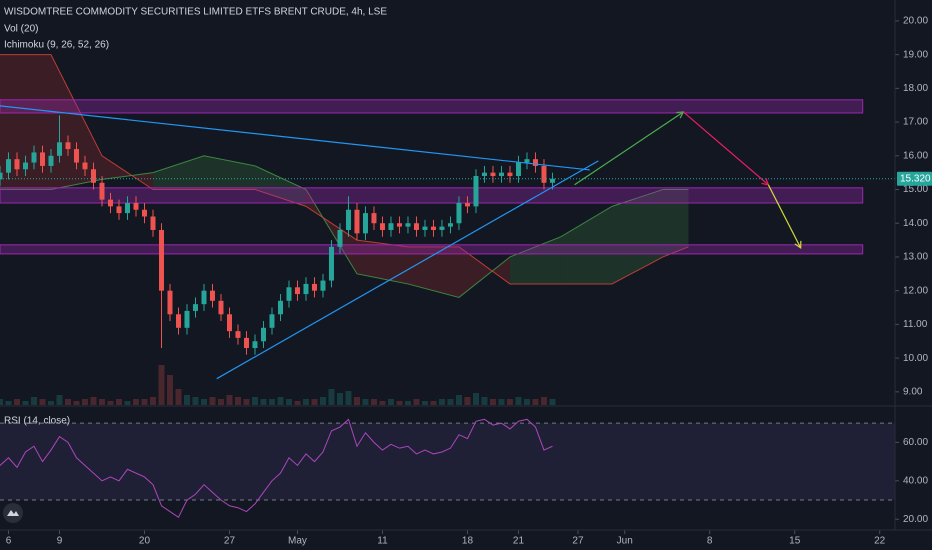 This screenshot has height=550, width=932. What do you see at coordinates (913, 391) in the screenshot?
I see `y-tick-label: 9.00` at bounding box center [913, 391].